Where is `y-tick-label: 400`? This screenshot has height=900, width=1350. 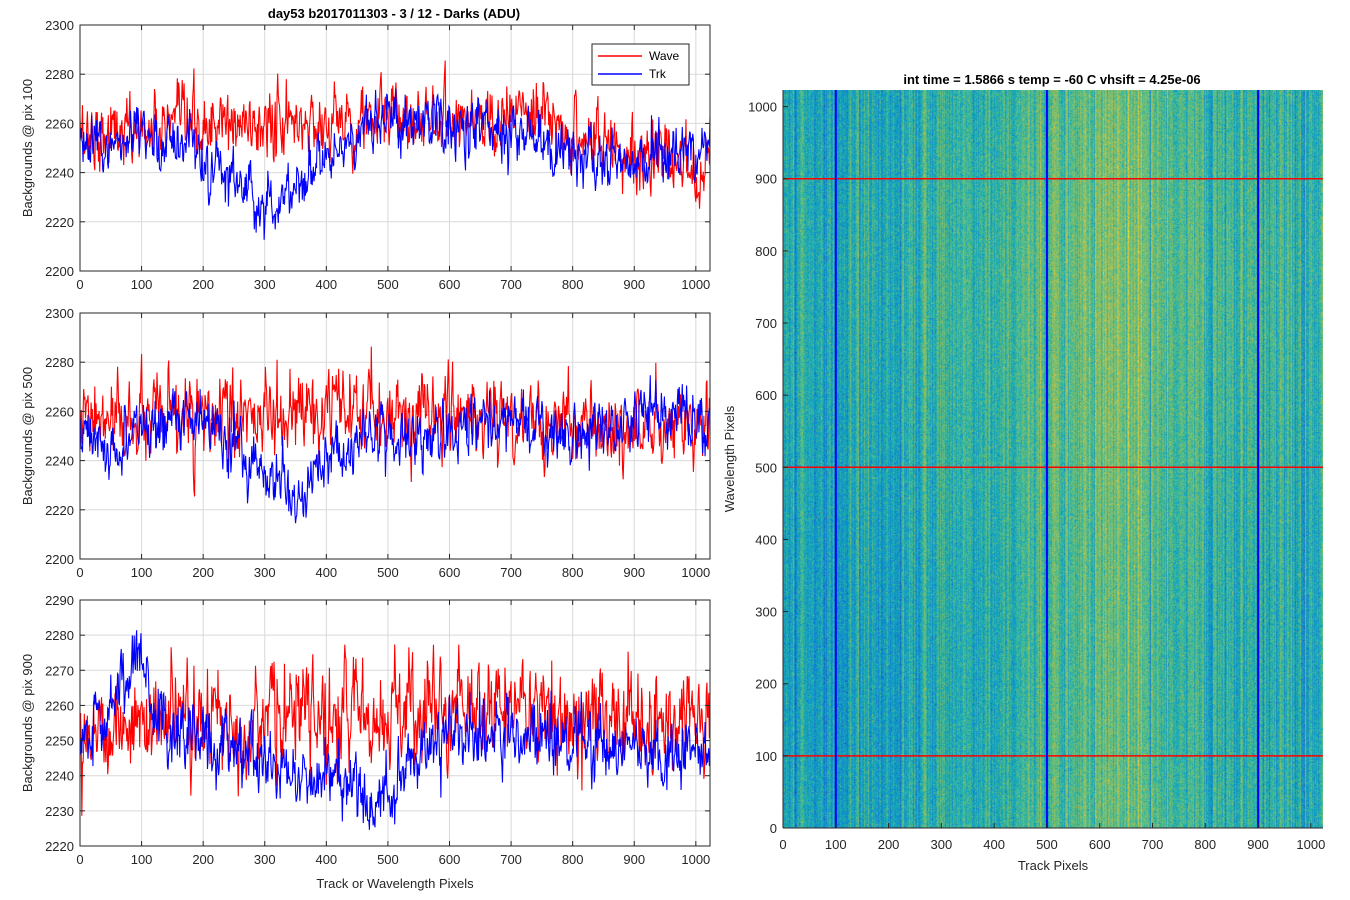 y-tick-label: 400 is located at coordinates (766, 539).